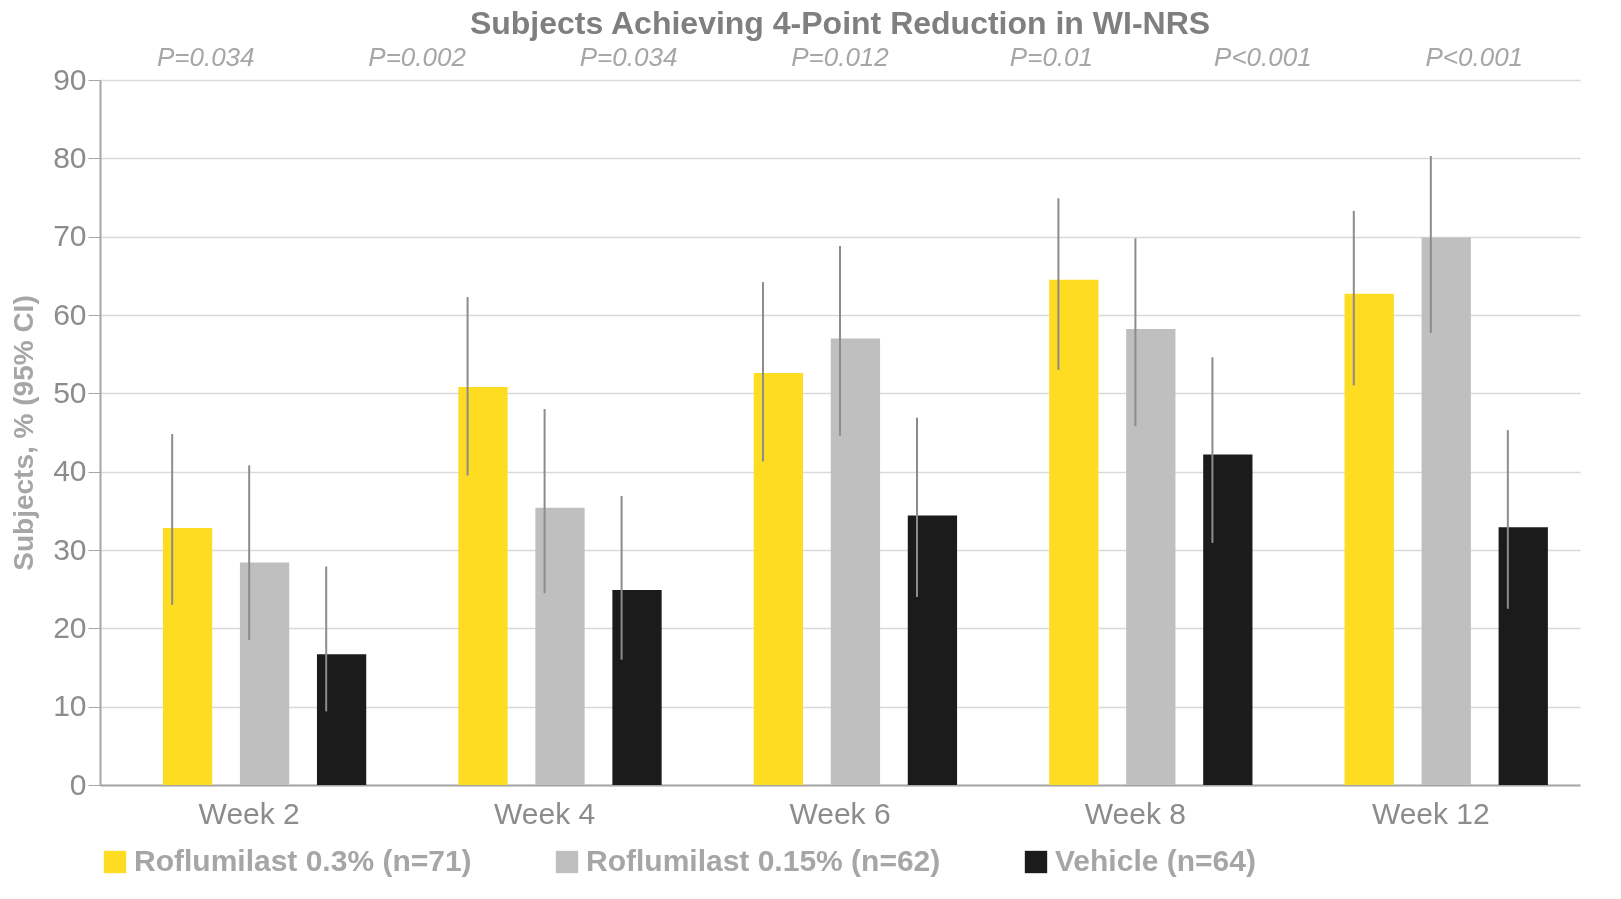 This screenshot has width=1621, height=899. I want to click on legend-label: Roflumilast 0.3% (n=71), so click(303, 860).